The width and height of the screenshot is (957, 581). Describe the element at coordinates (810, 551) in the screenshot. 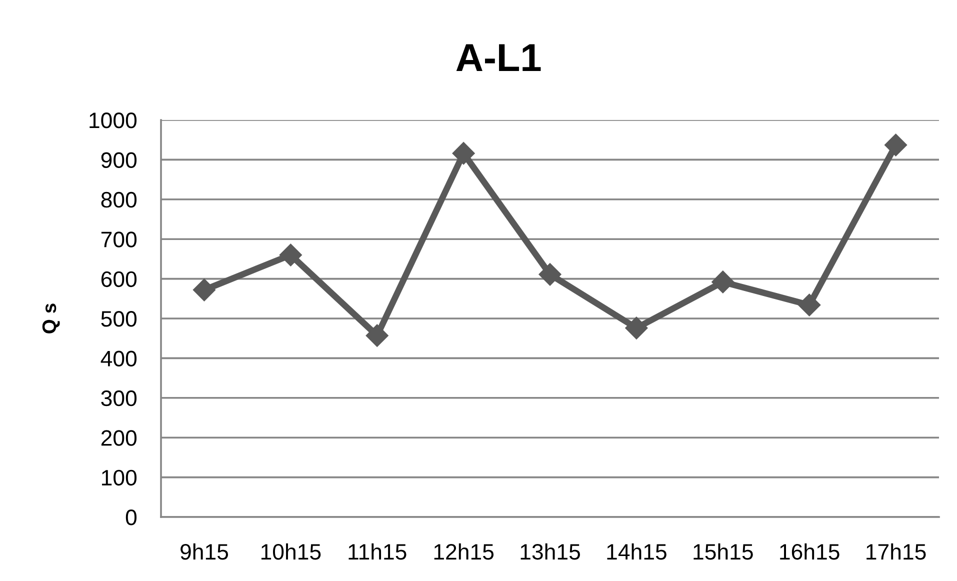

I see `x-tick-label: 16h15` at that location.